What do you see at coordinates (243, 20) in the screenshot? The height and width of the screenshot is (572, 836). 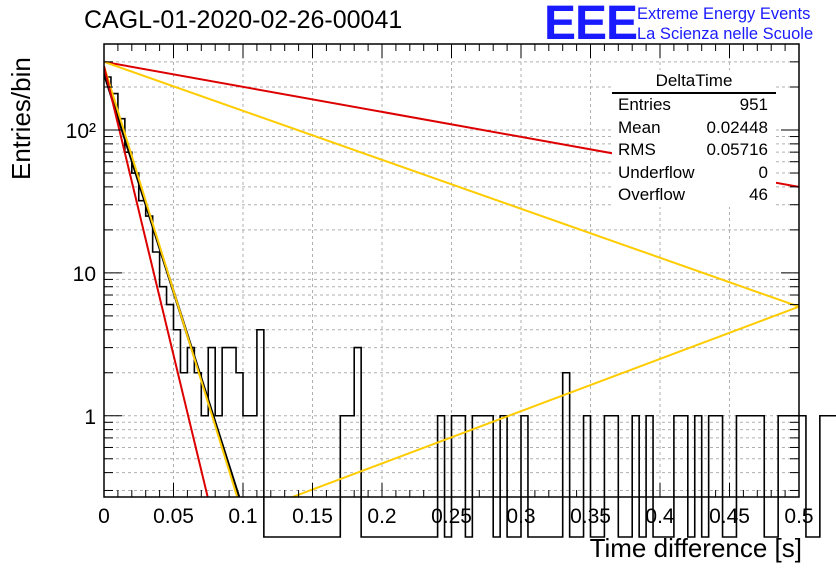 I see `run-title: CAGL-01-2020-02-26-00041` at bounding box center [243, 20].